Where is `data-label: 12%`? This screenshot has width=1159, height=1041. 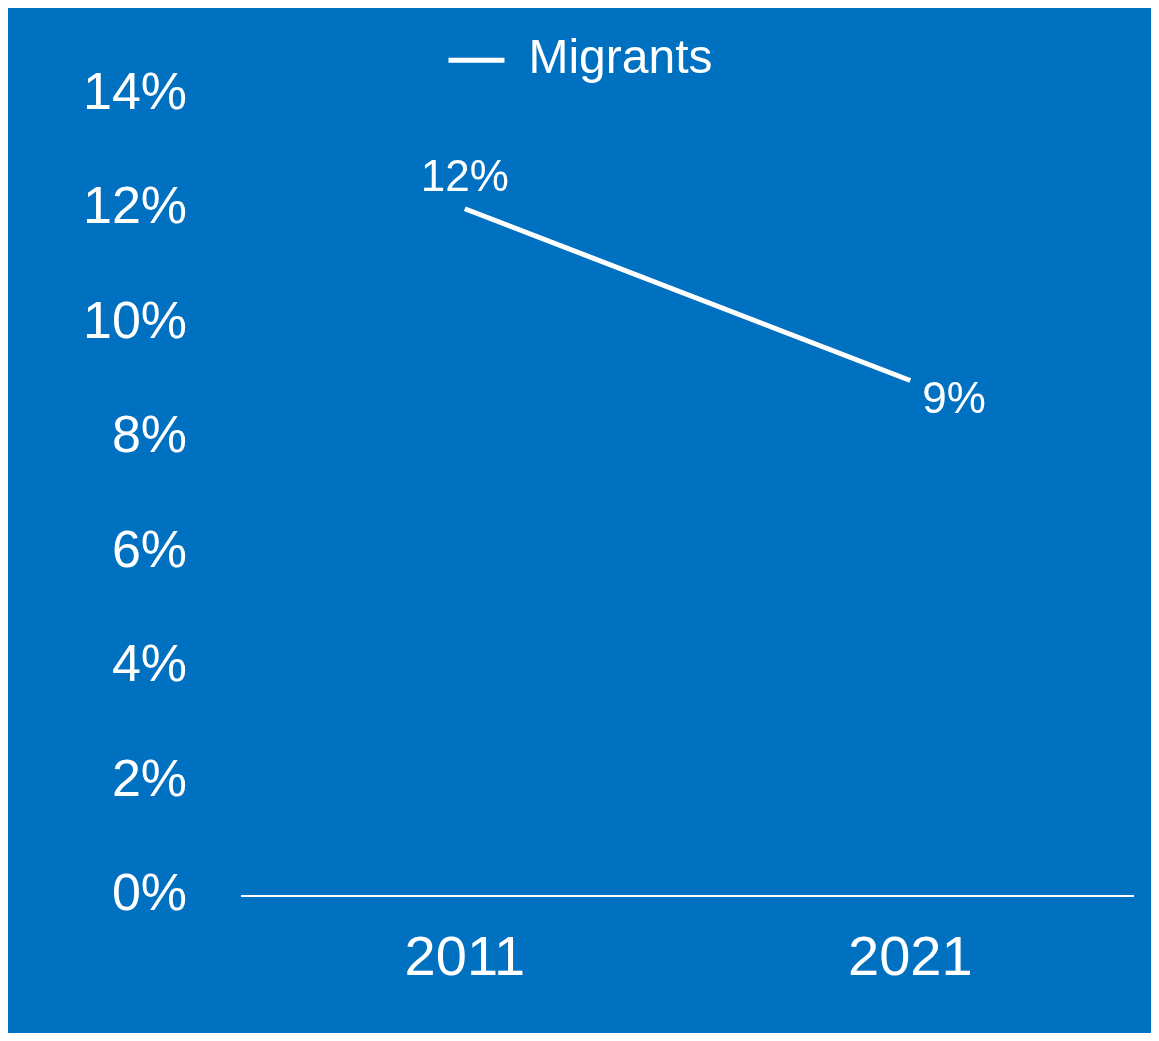 data-label: 12% is located at coordinates (464, 175).